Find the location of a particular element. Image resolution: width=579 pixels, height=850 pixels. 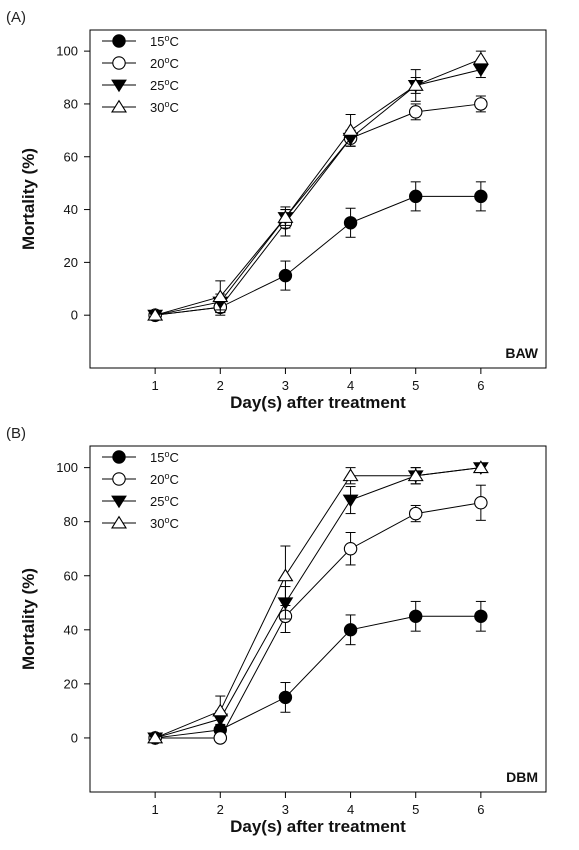

panel-a-legend-label: 20oC is located at coordinates (164, 63).